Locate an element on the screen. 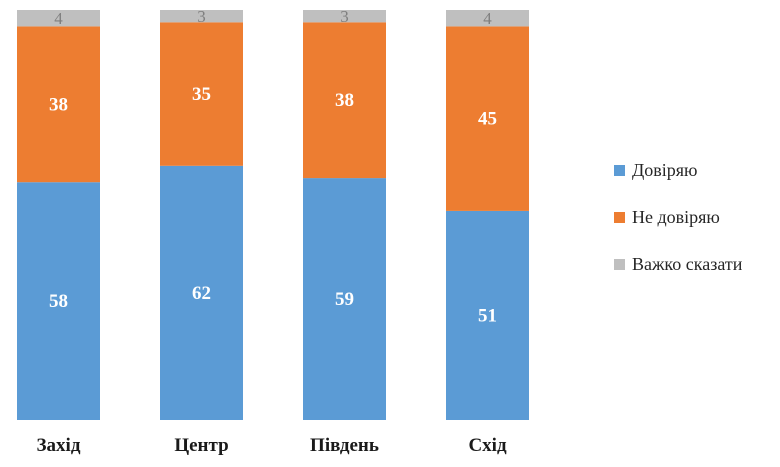  legend-item-hard-to-say: Важко сказати is located at coordinates (678, 264).